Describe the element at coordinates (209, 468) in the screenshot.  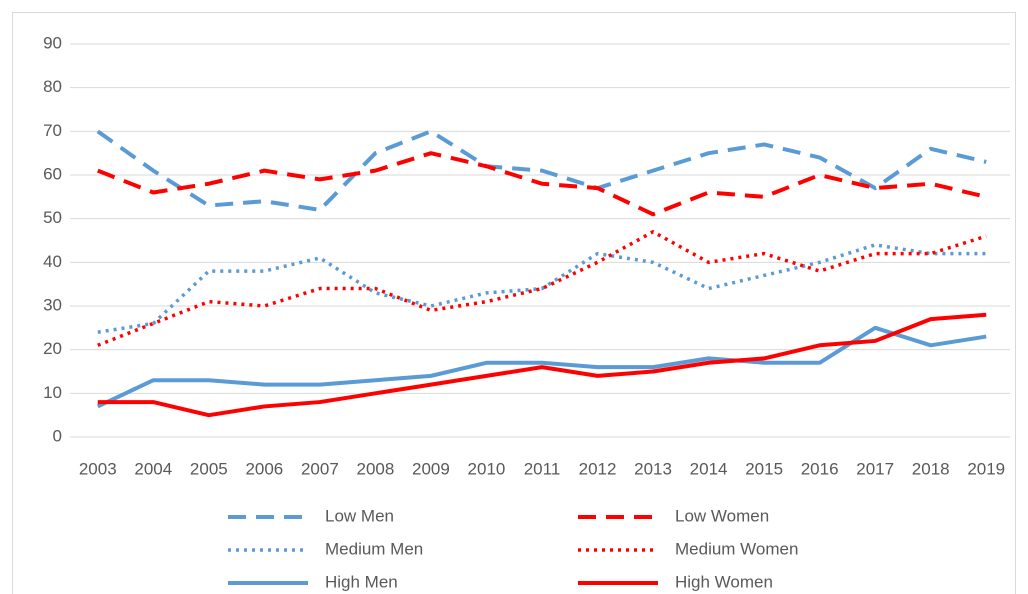
I see `x-tick-label: 2005` at that location.